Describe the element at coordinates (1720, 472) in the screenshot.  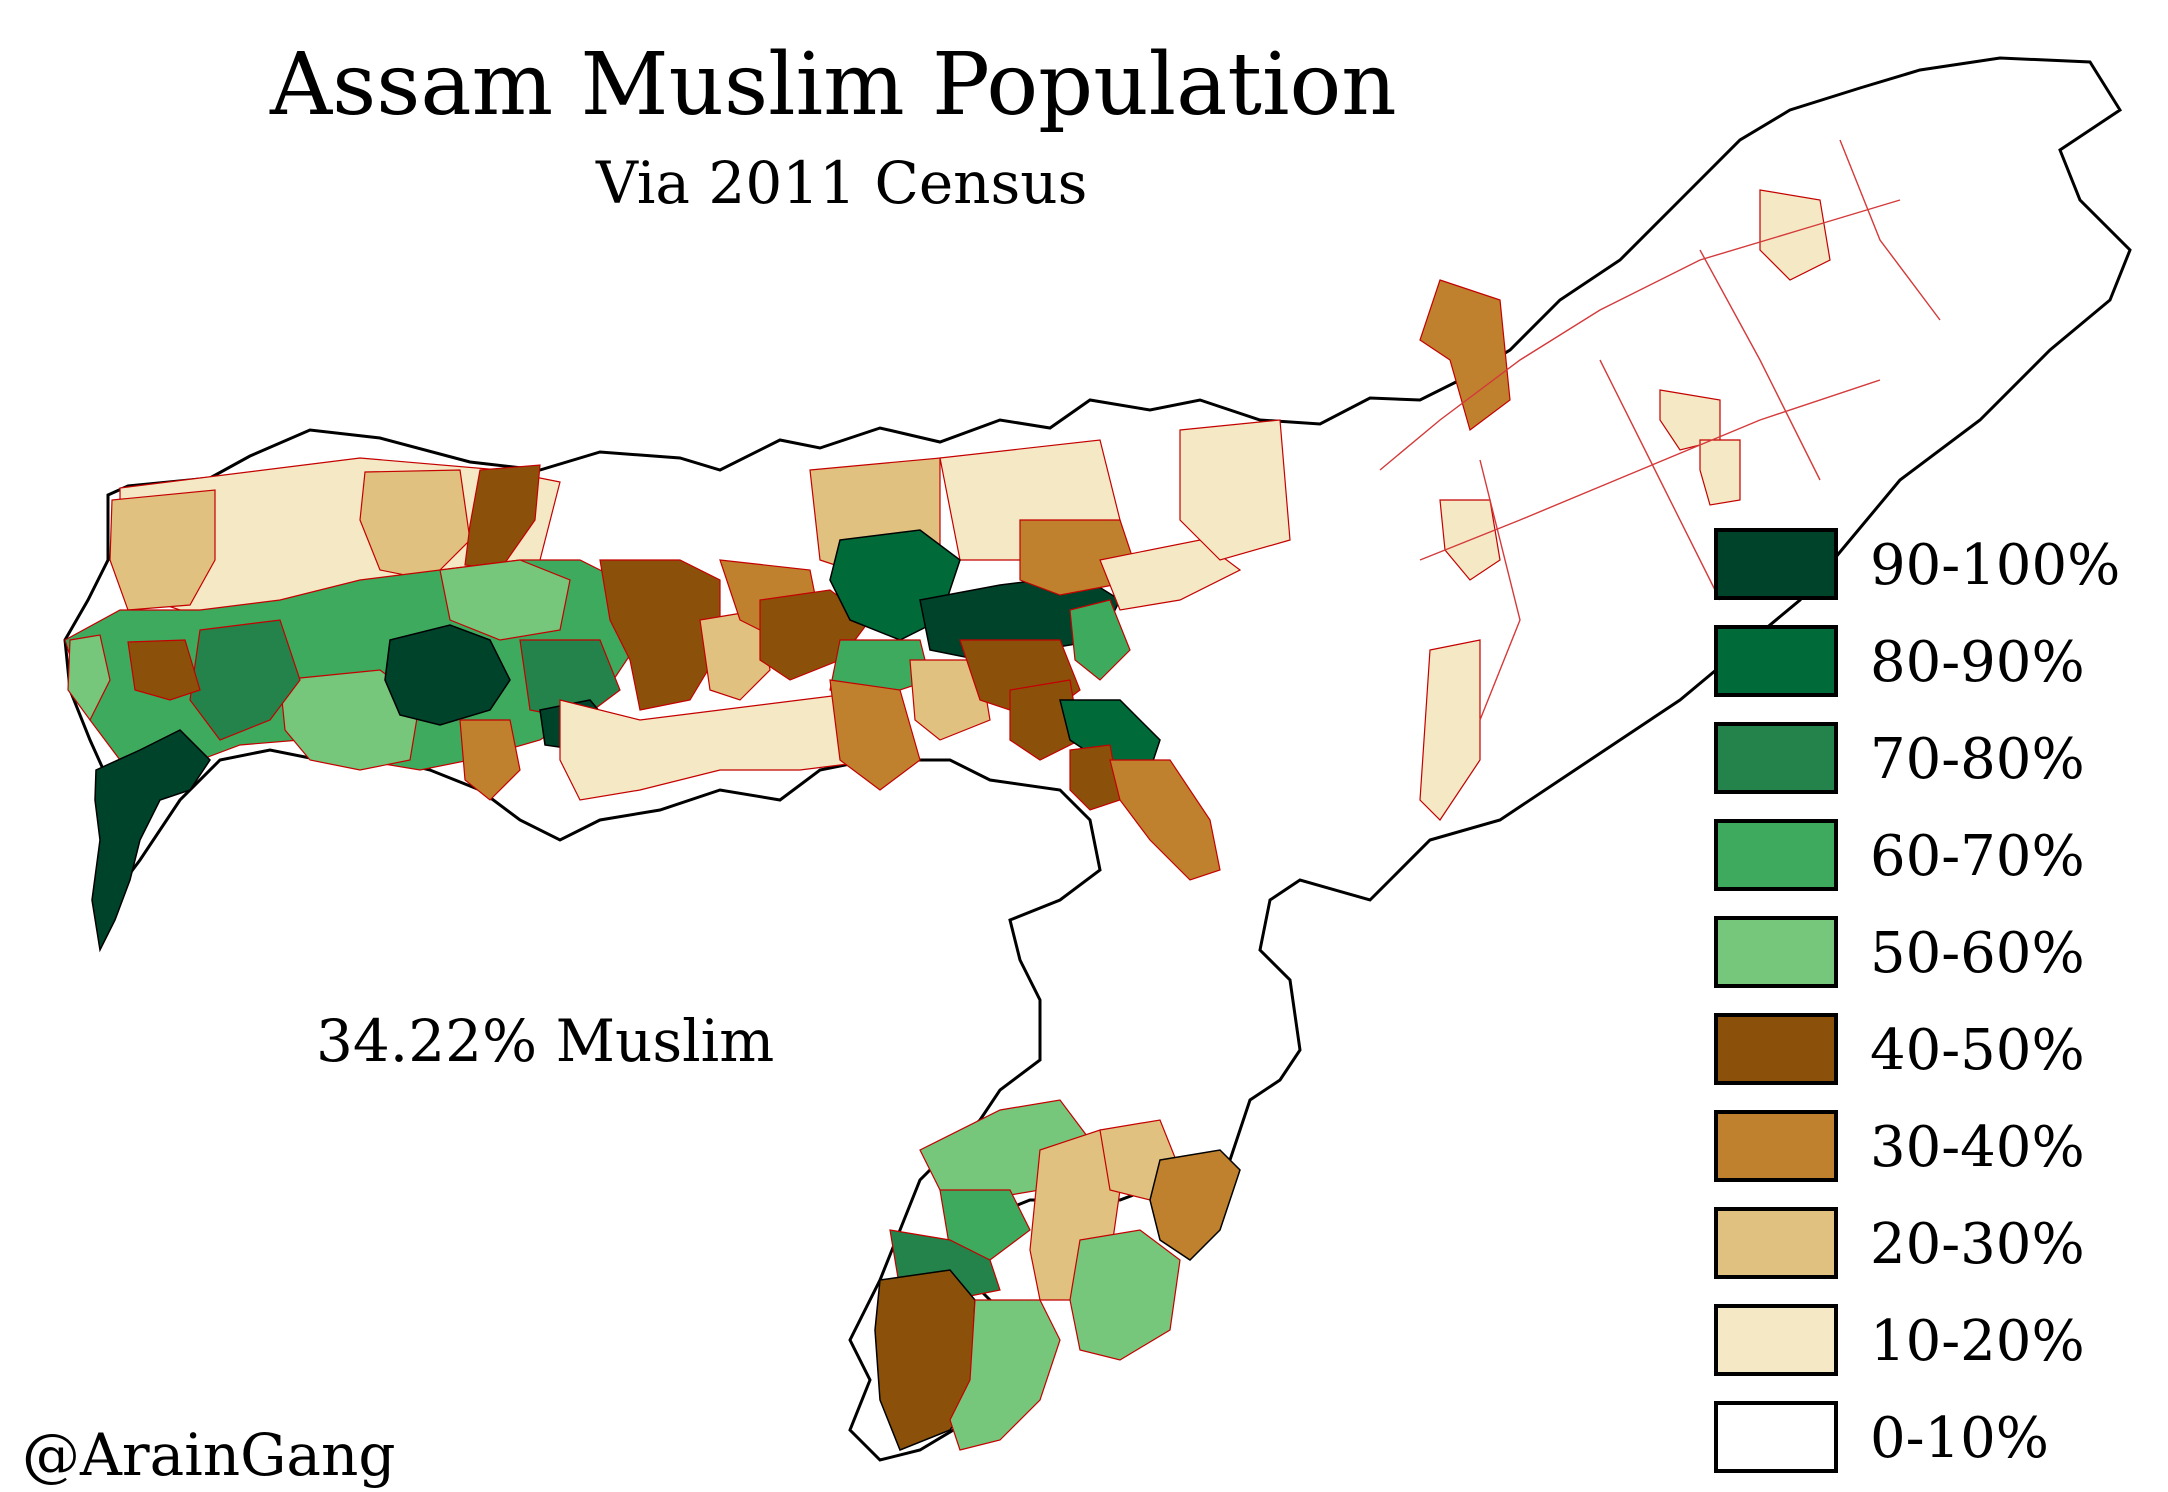
I see `region-east-10-20-d` at that location.